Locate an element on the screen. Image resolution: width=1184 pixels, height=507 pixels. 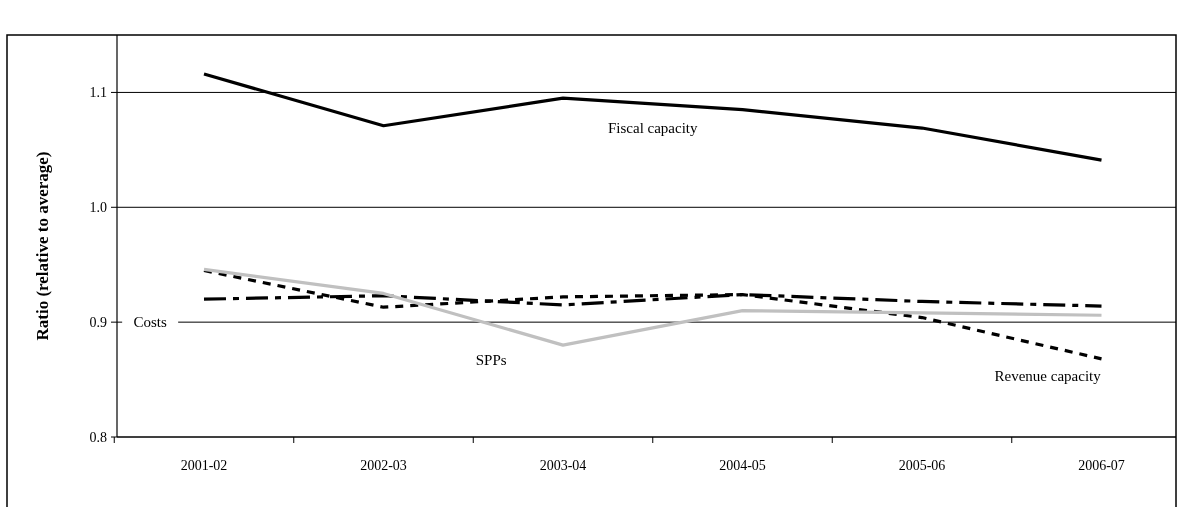
y-tick-label: 1.0 is located at coordinates (98, 208).